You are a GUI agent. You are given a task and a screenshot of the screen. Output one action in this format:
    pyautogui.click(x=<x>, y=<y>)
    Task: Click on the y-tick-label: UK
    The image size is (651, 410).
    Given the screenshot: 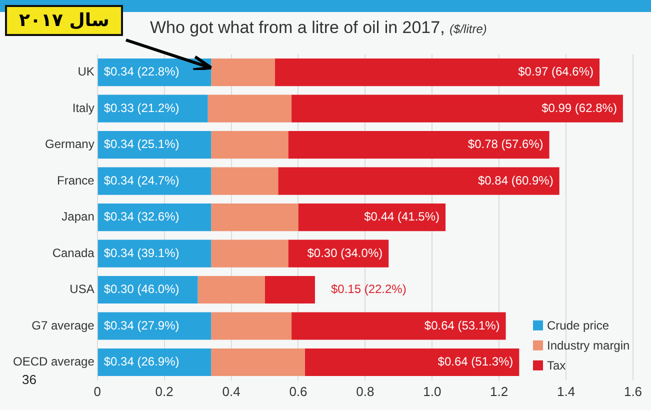 What is the action you would take?
    pyautogui.click(x=86, y=71)
    